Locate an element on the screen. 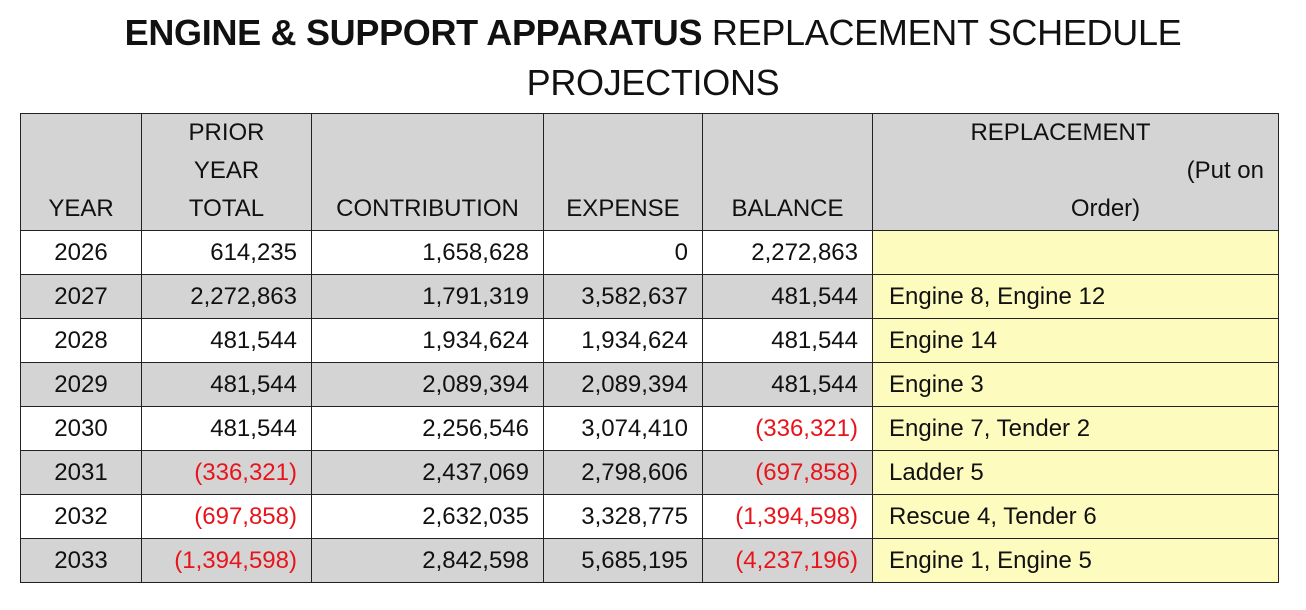 The image size is (1306, 610). replacement-cell: Engine 7, Tender 2 is located at coordinates (1075, 428).